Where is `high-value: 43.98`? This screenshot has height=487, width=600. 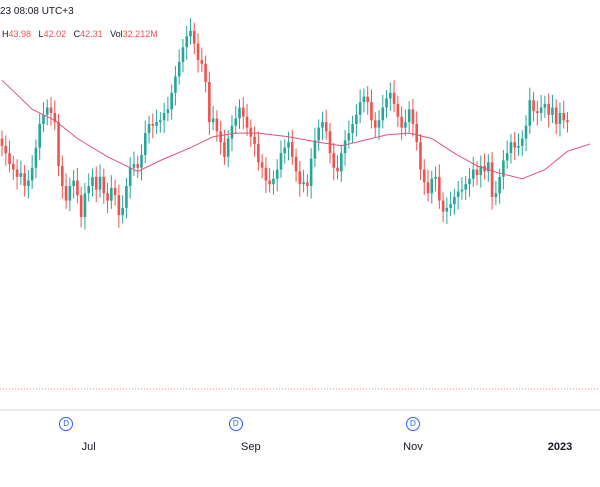
high-value: 43.98 is located at coordinates (20, 34).